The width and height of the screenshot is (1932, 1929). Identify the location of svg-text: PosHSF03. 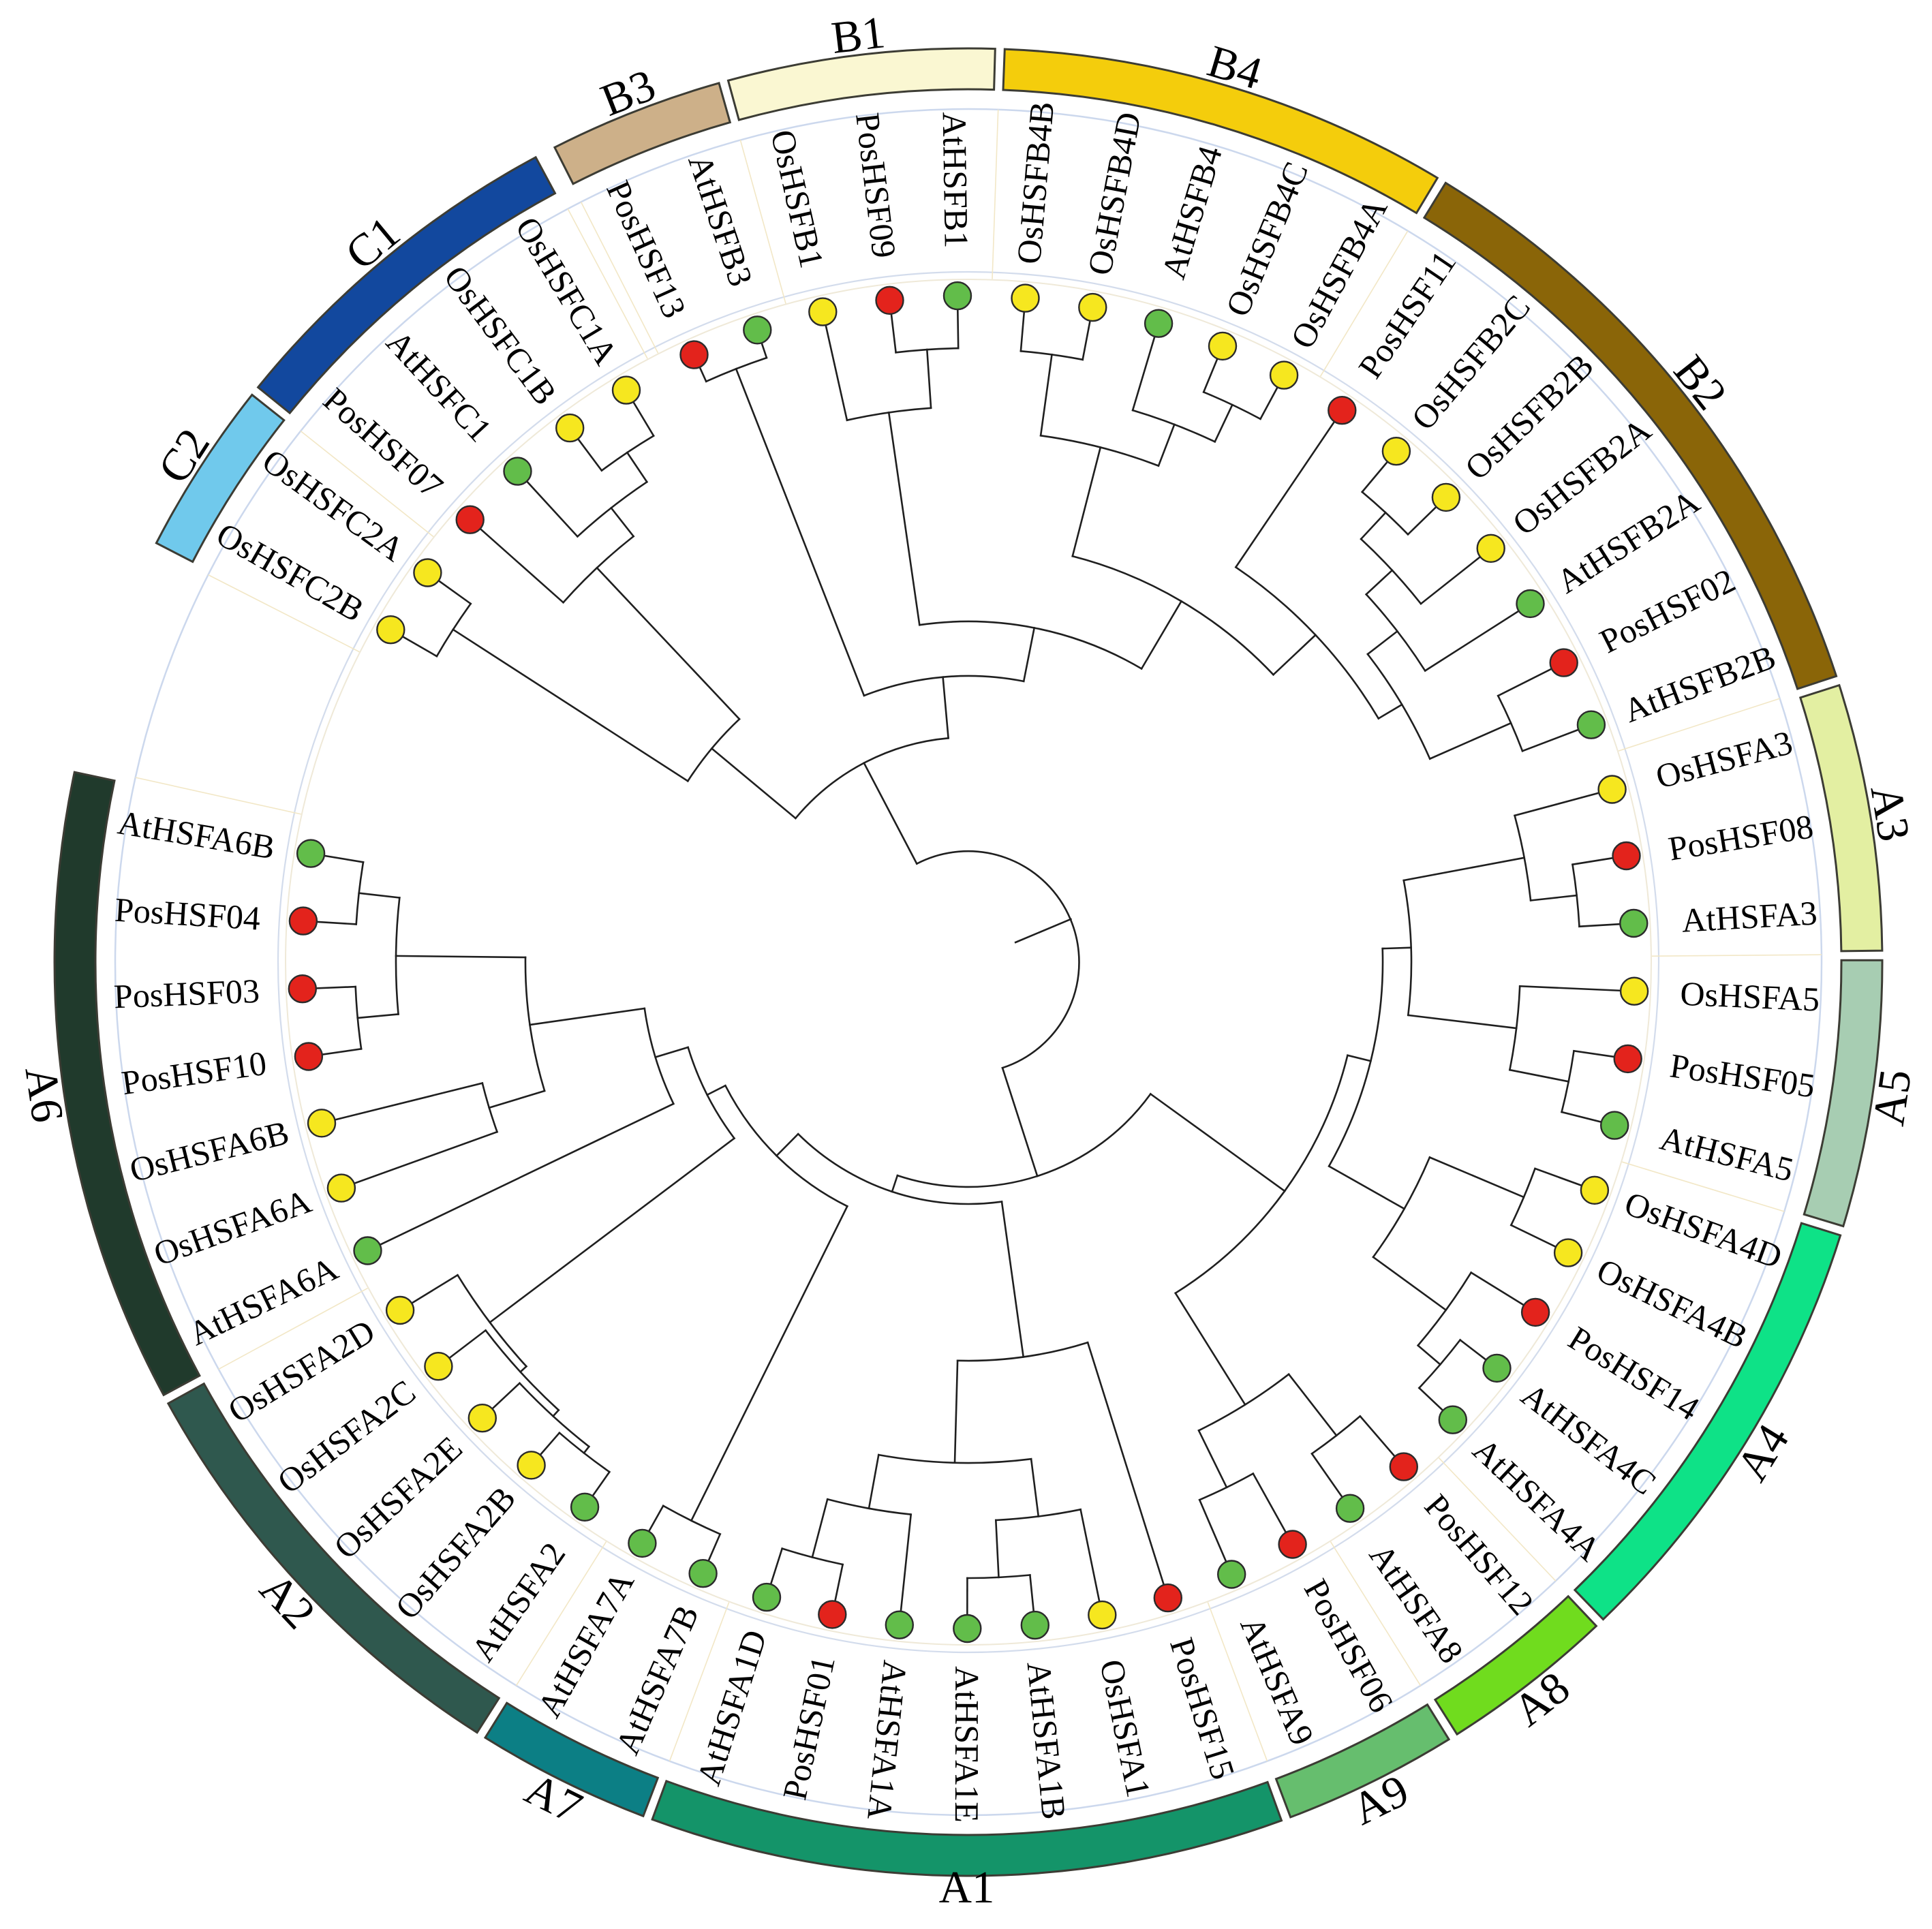
(186, 994).